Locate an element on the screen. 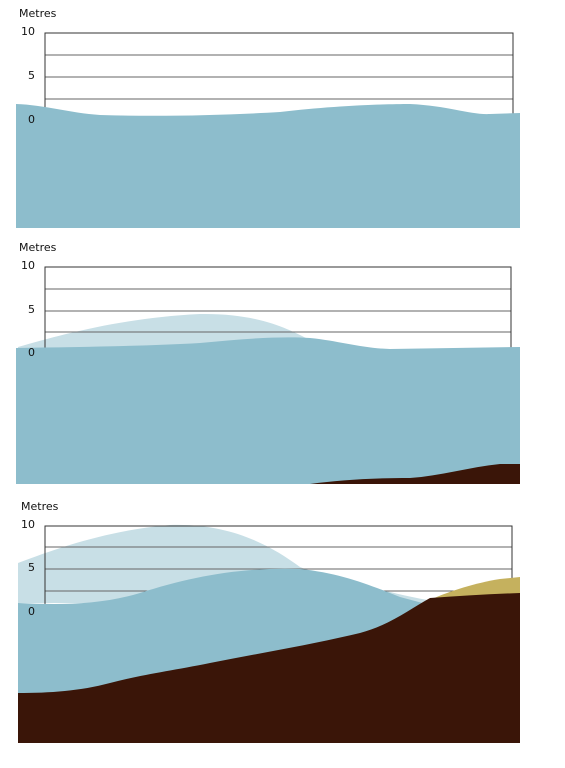 The image size is (565, 768). sea-water is located at coordinates (268, 166).